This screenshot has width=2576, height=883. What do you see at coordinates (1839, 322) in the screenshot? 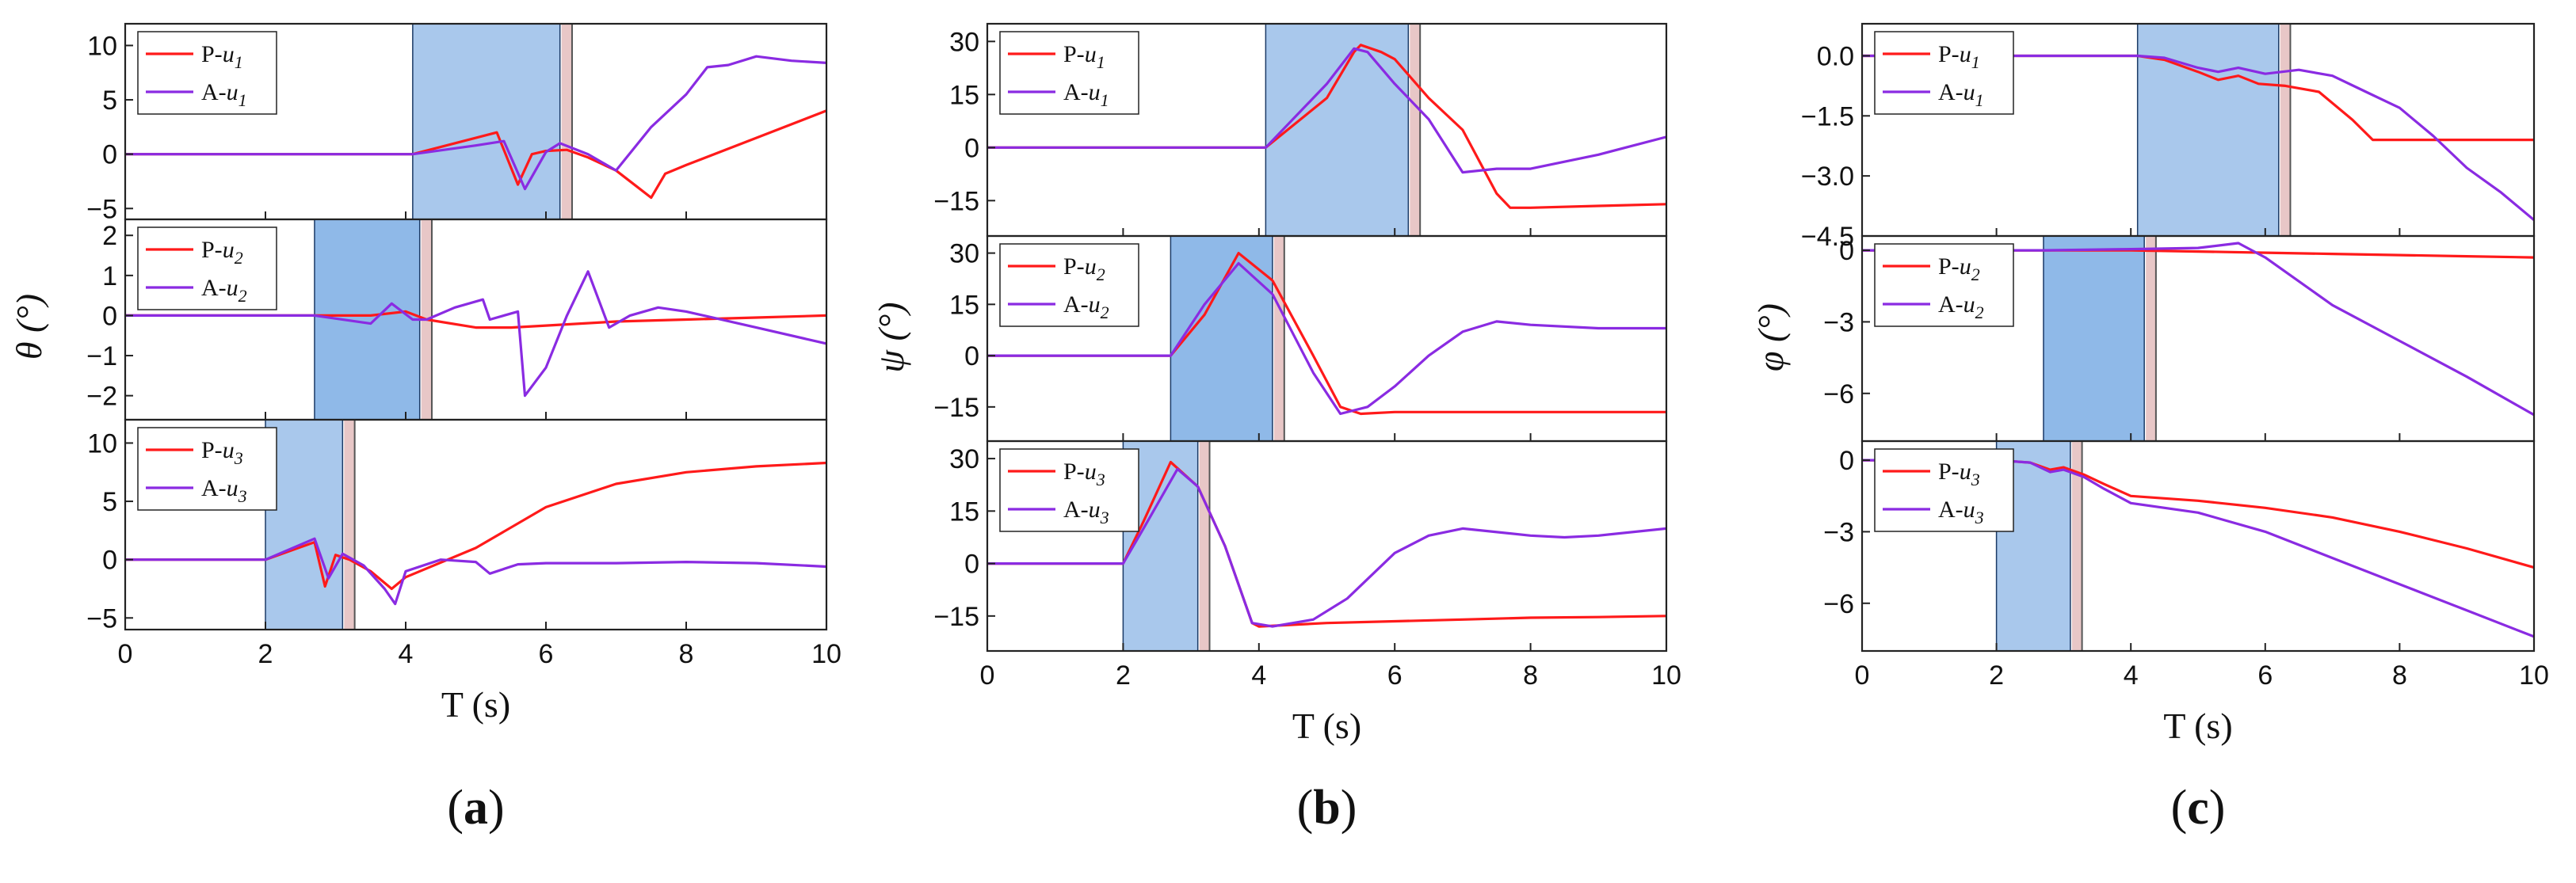
I see `y-tick-label: −3` at bounding box center [1839, 322].